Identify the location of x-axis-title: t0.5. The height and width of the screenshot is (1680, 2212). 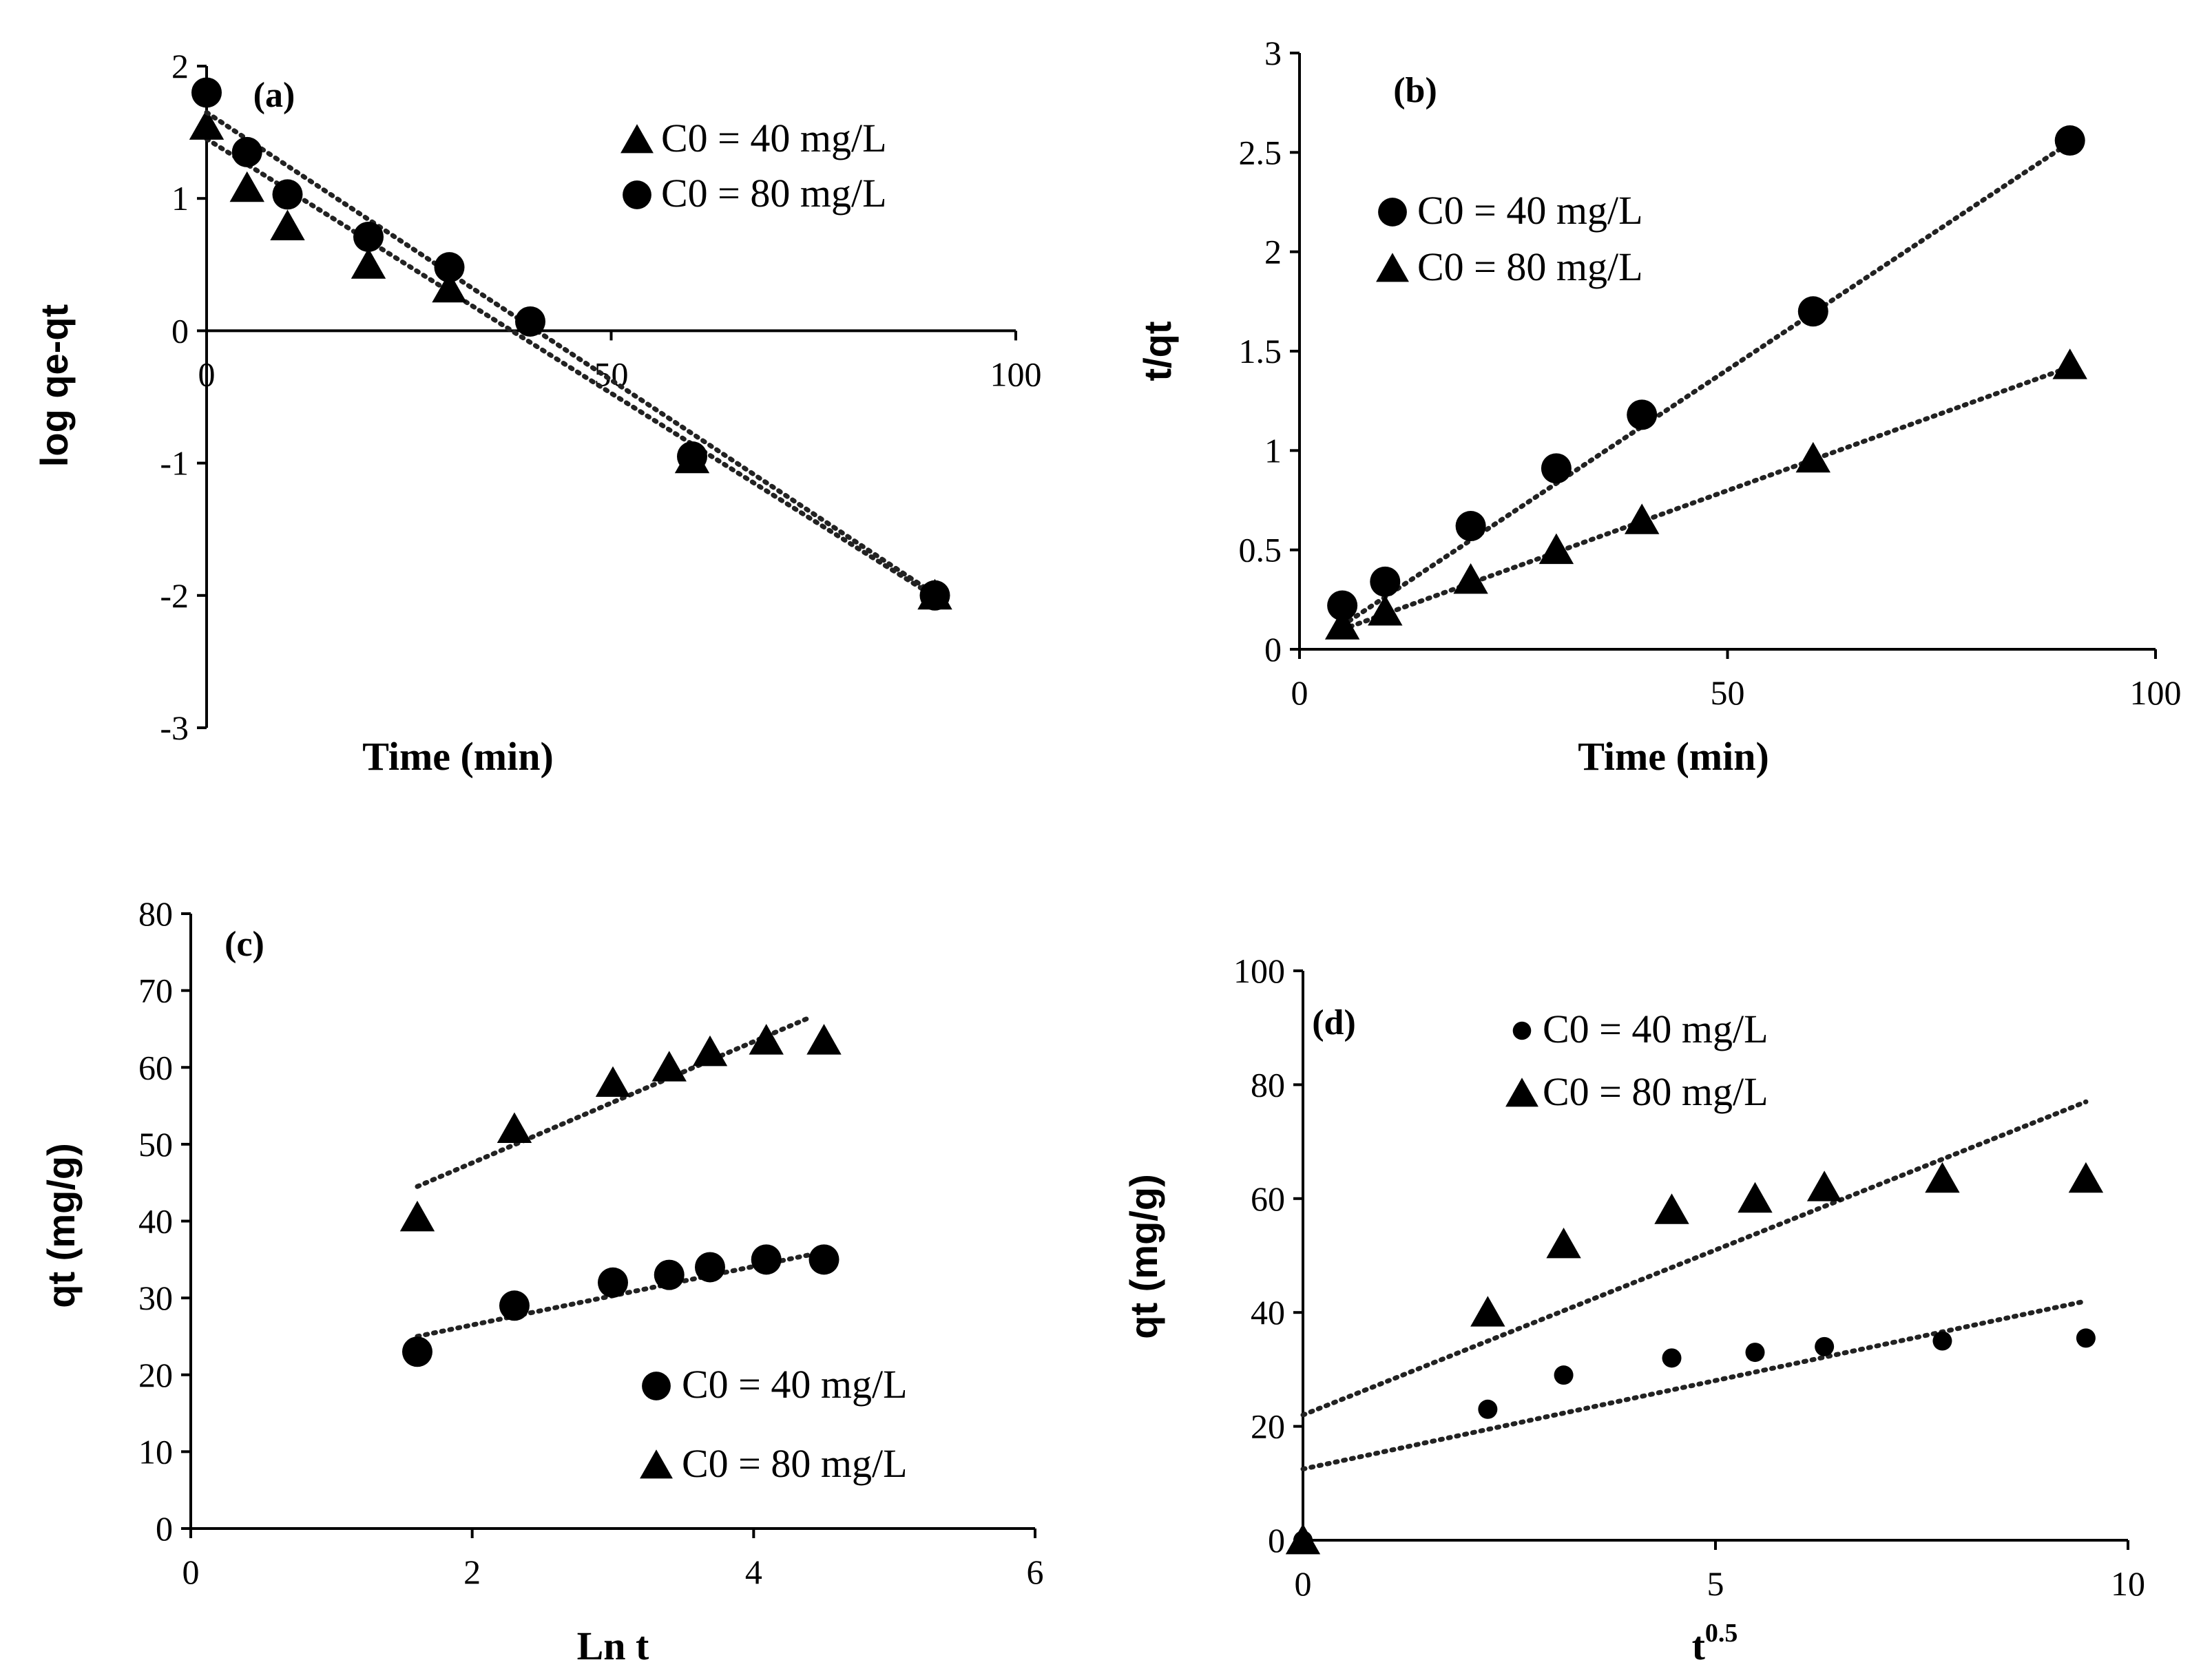
(1715, 1643).